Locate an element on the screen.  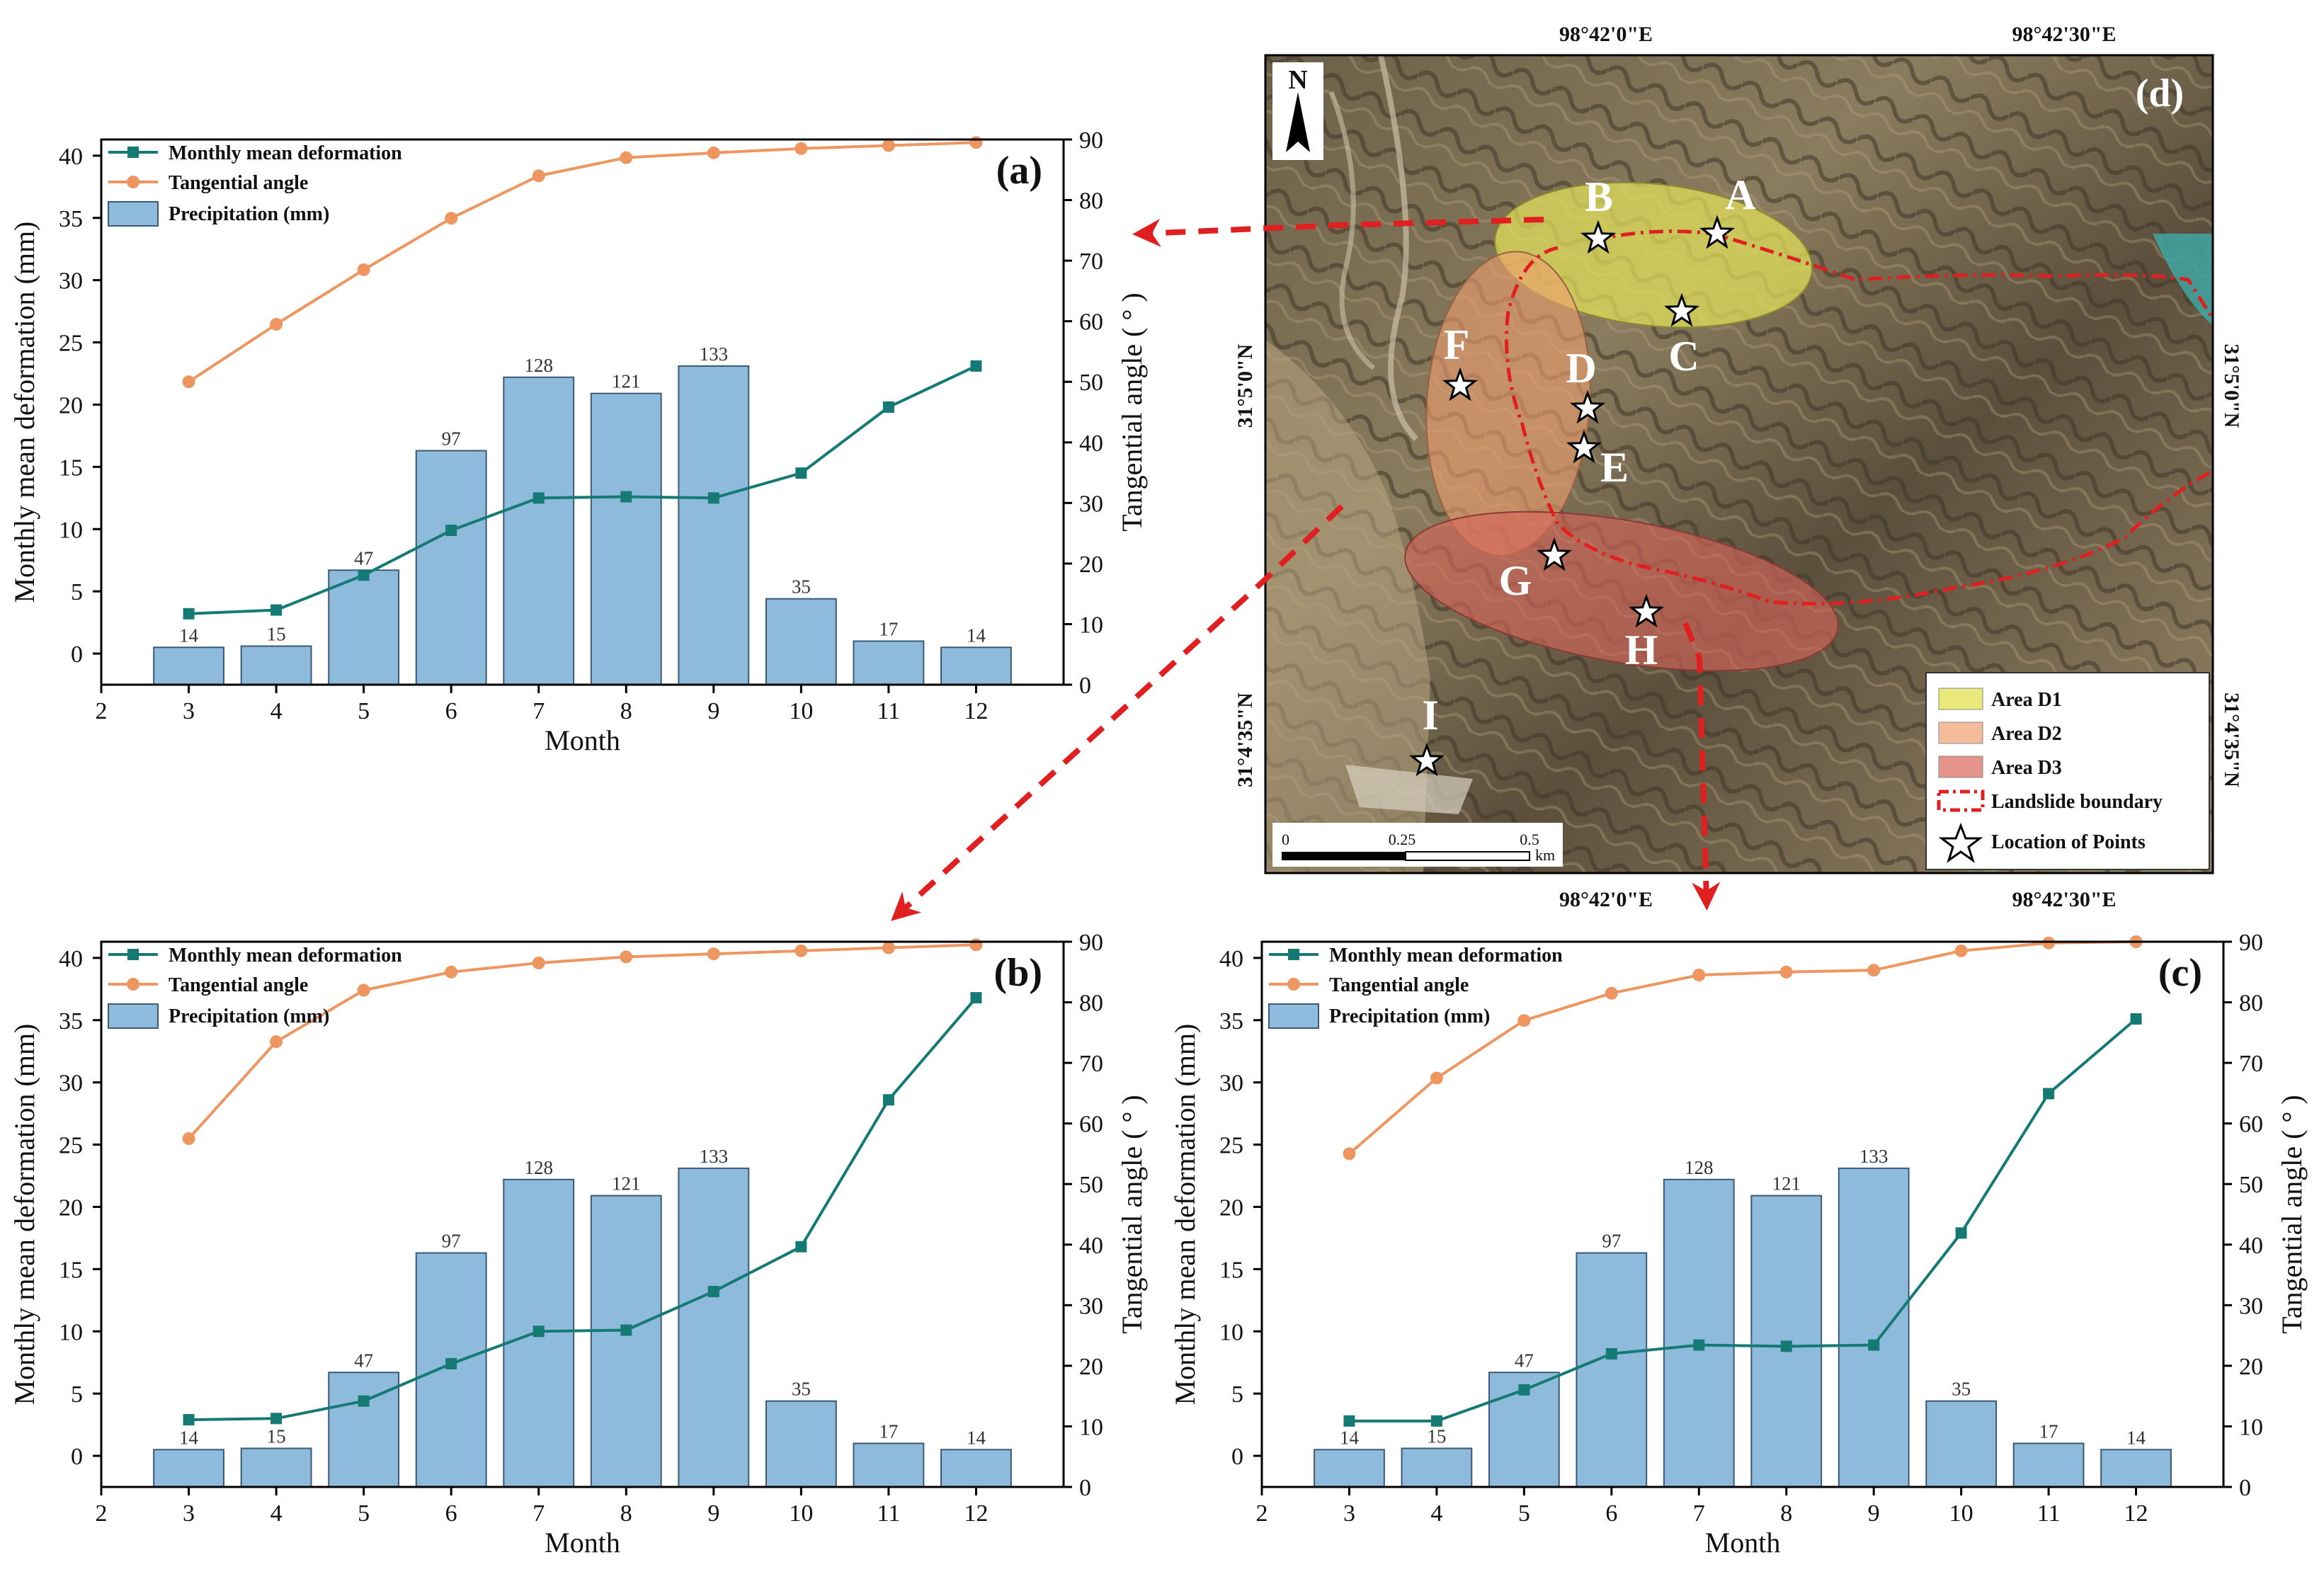
y-axis-title: Monthly mean deformation (mm) is located at coordinates (24, 1215).